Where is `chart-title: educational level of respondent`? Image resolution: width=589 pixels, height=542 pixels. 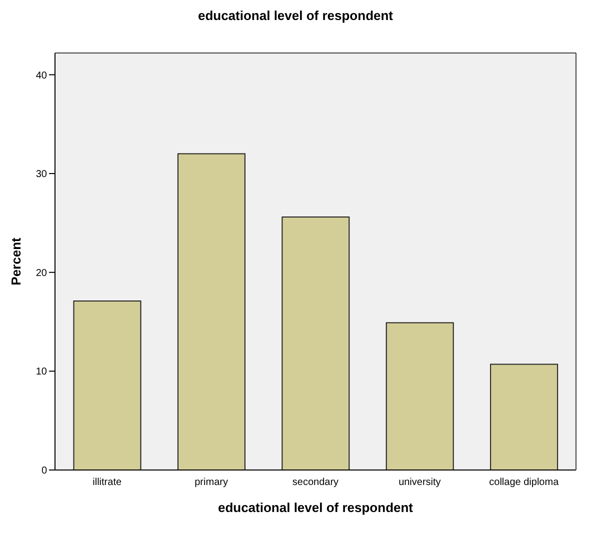 chart-title: educational level of respondent is located at coordinates (295, 16).